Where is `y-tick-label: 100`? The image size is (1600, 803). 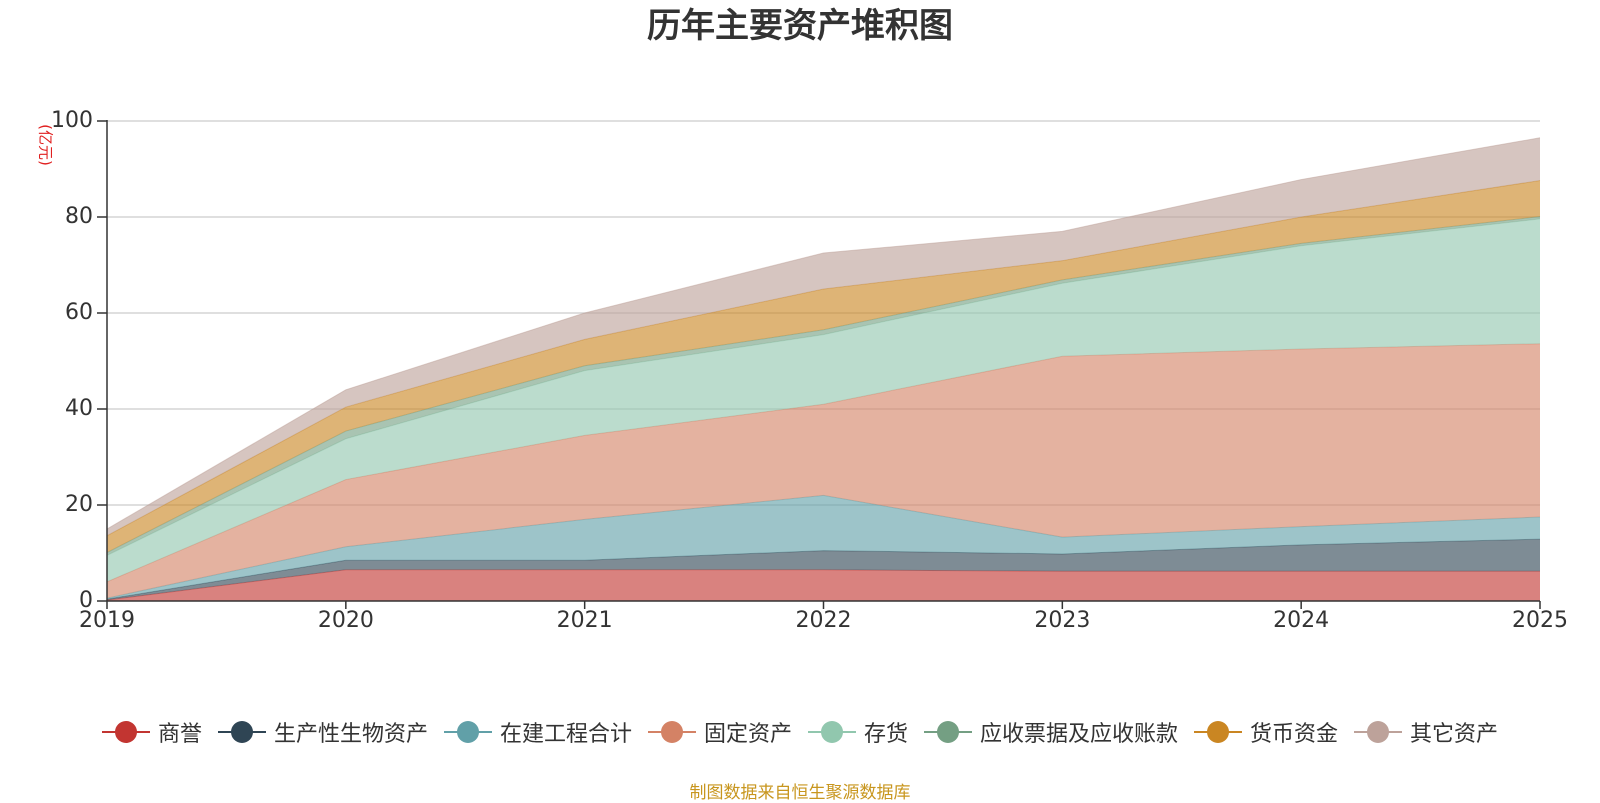
y-tick-label: 100 is located at coordinates (72, 120).